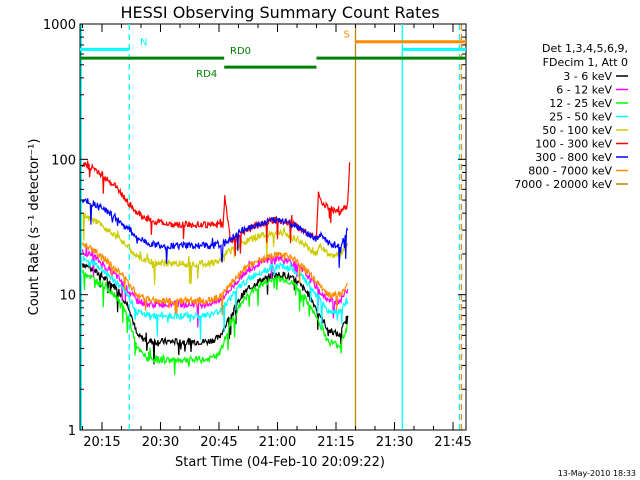 The width and height of the screenshot is (640, 480). I want to click on y-tick-label: 10, so click(67, 296).